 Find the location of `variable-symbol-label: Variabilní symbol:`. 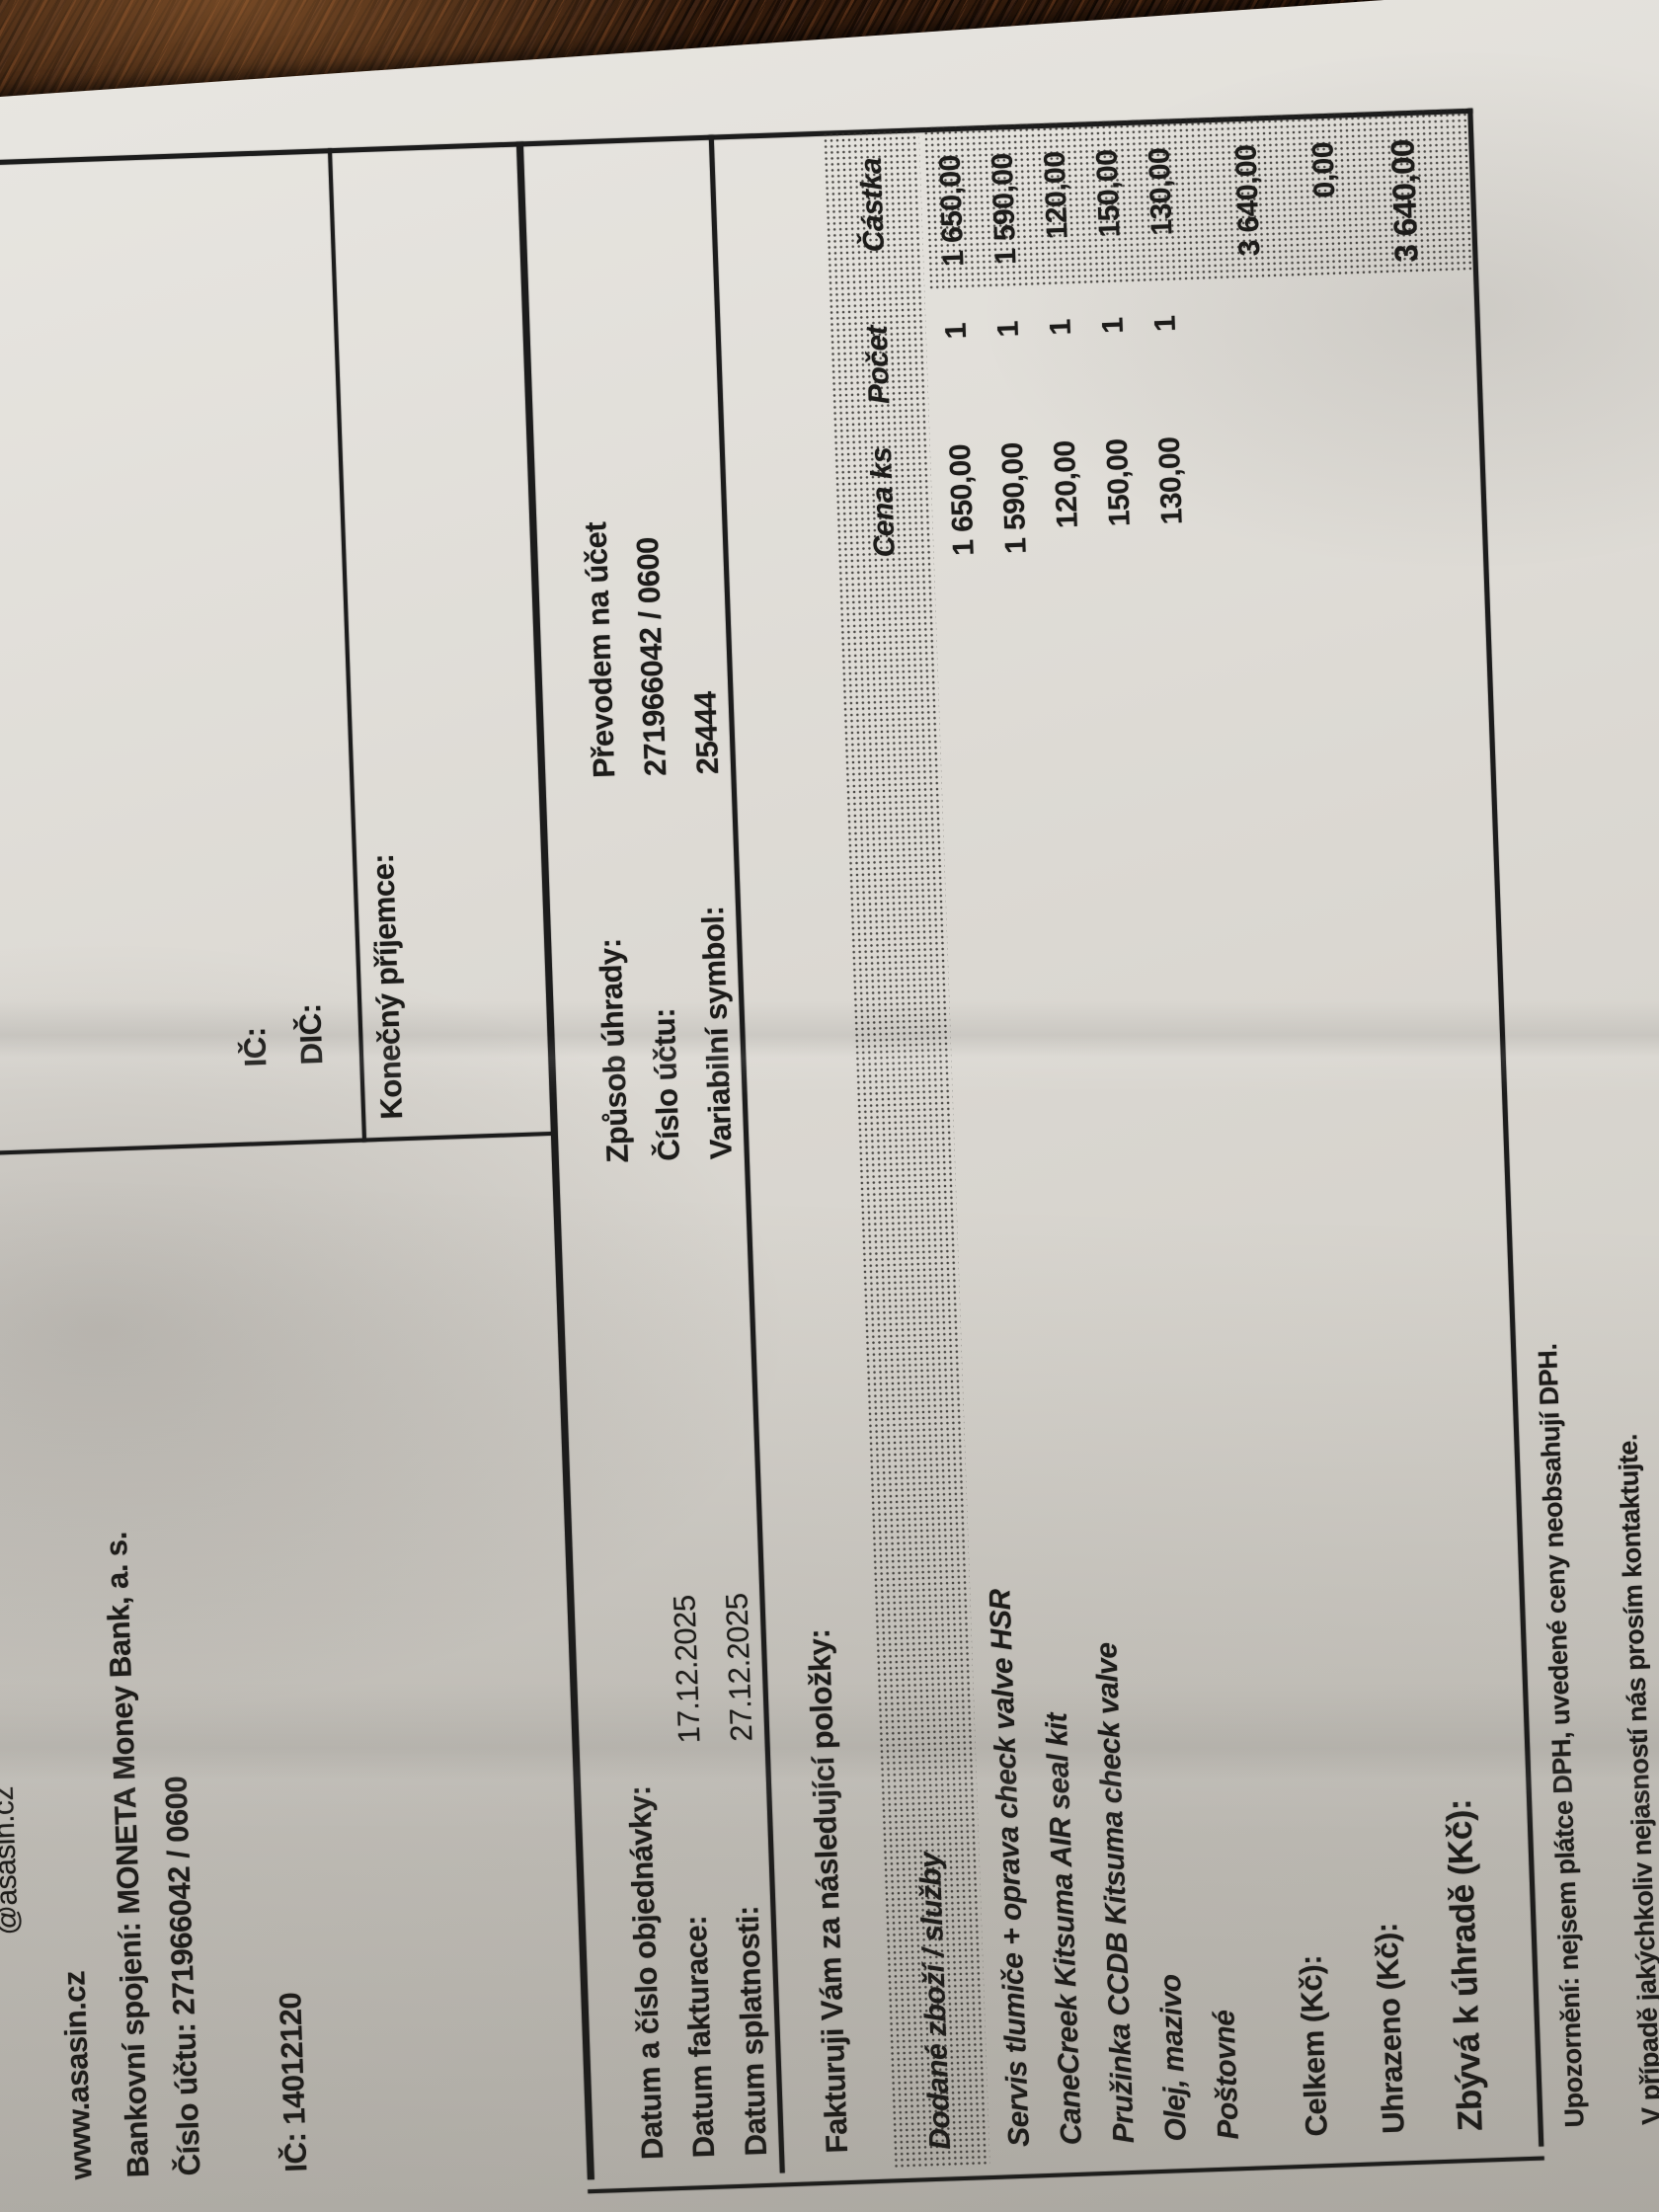

variable-symbol-label: Variabilní symbol: is located at coordinates (717, 1033).